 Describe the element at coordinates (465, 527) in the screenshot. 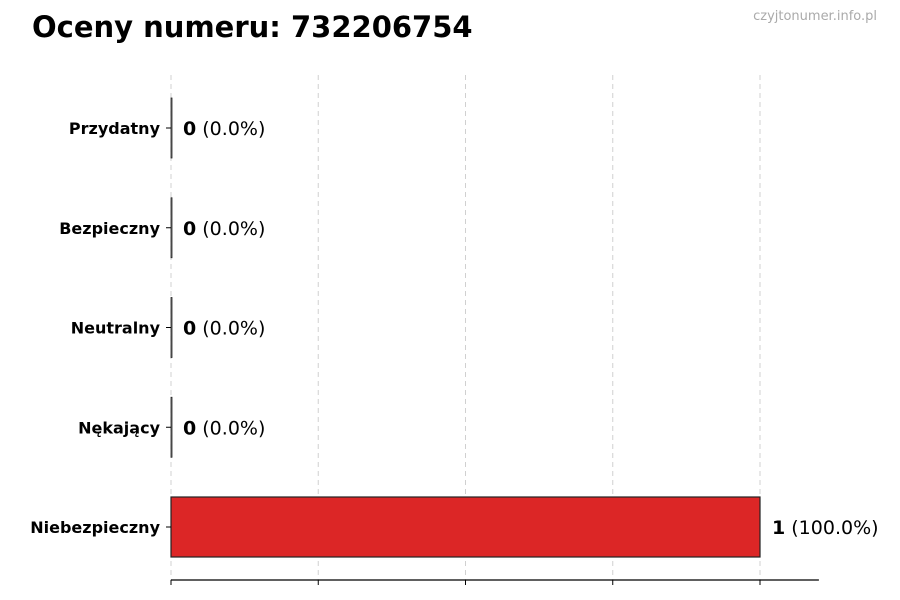

I see `bar-niebezpieczny` at that location.